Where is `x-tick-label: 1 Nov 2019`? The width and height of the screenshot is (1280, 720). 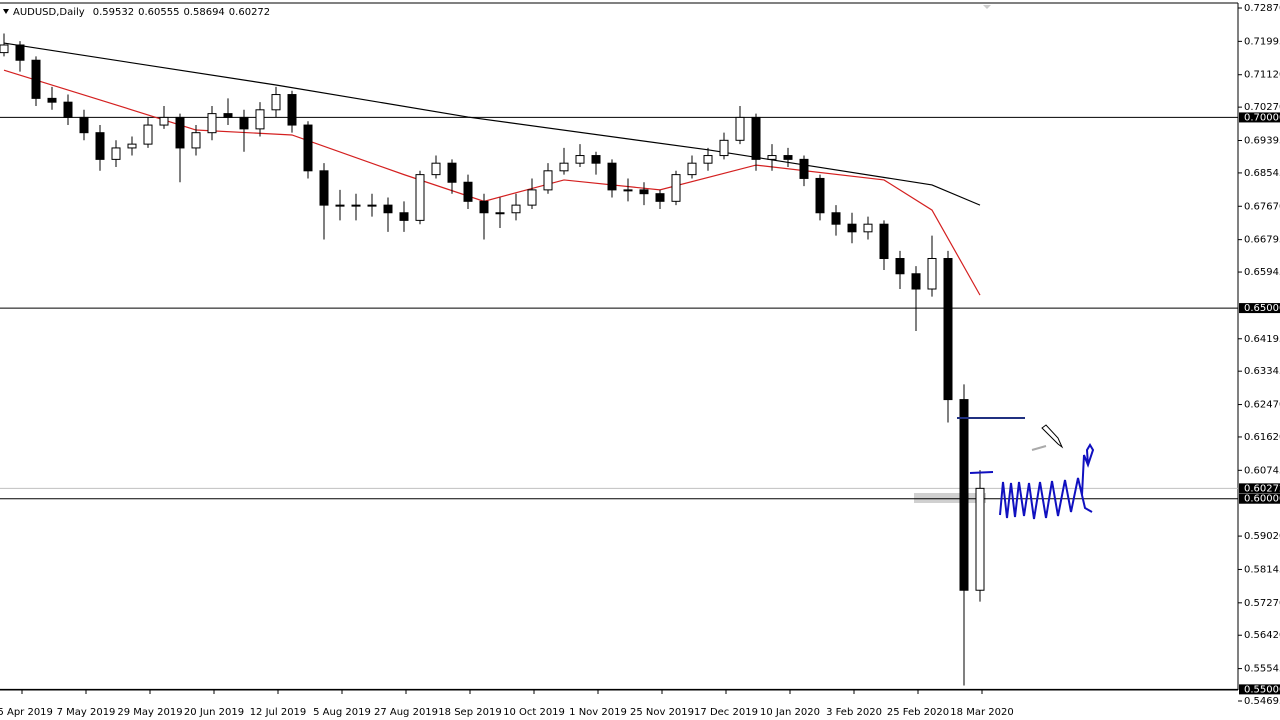 x-tick-label: 1 Nov 2019 is located at coordinates (598, 712).